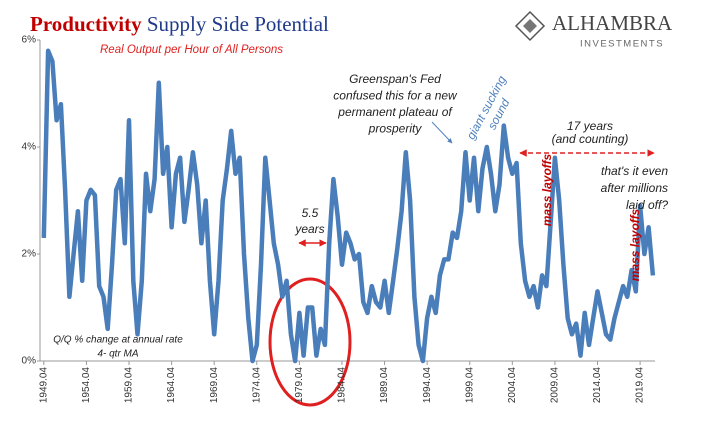  I want to click on highlight-ellipse, so click(310, 342).